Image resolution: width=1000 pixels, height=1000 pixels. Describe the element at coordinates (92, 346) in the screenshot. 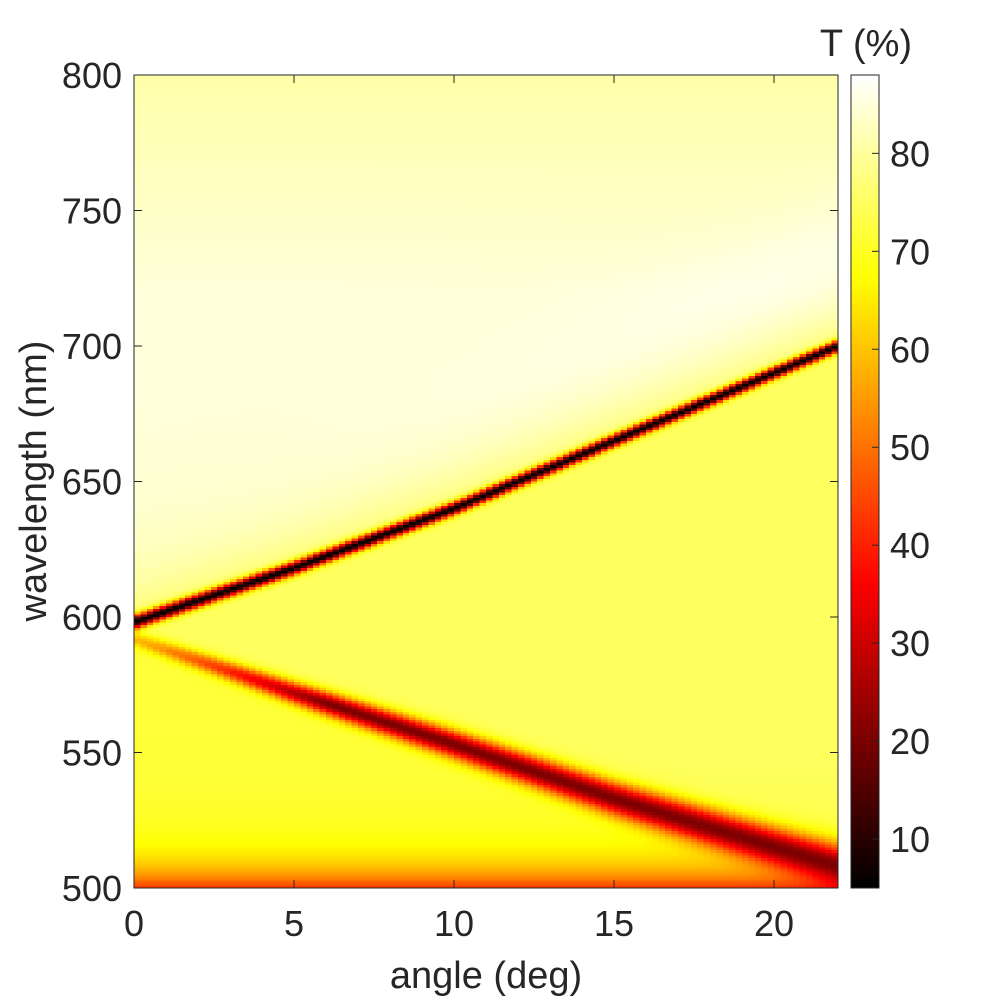

I see `y-tick-label: 700` at that location.